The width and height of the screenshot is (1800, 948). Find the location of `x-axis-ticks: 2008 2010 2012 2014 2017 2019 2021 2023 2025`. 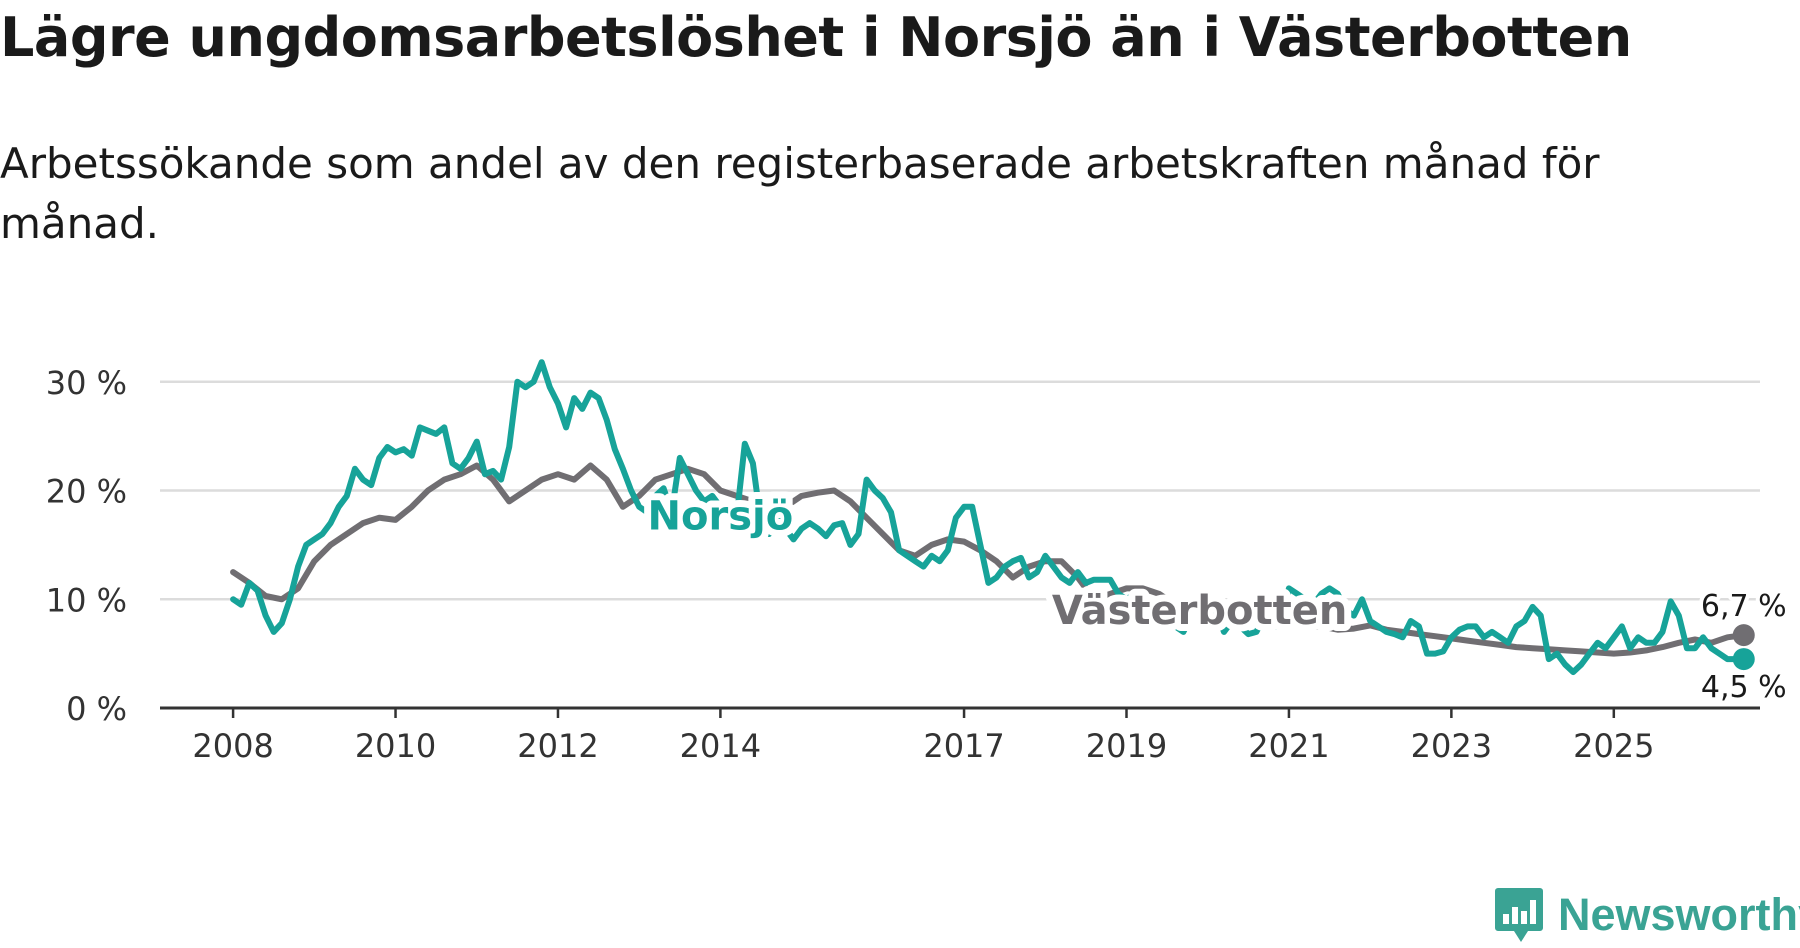

x-axis-ticks: 2008 2010 2012 2014 2017 2019 2021 2023 2025 is located at coordinates (923, 736).